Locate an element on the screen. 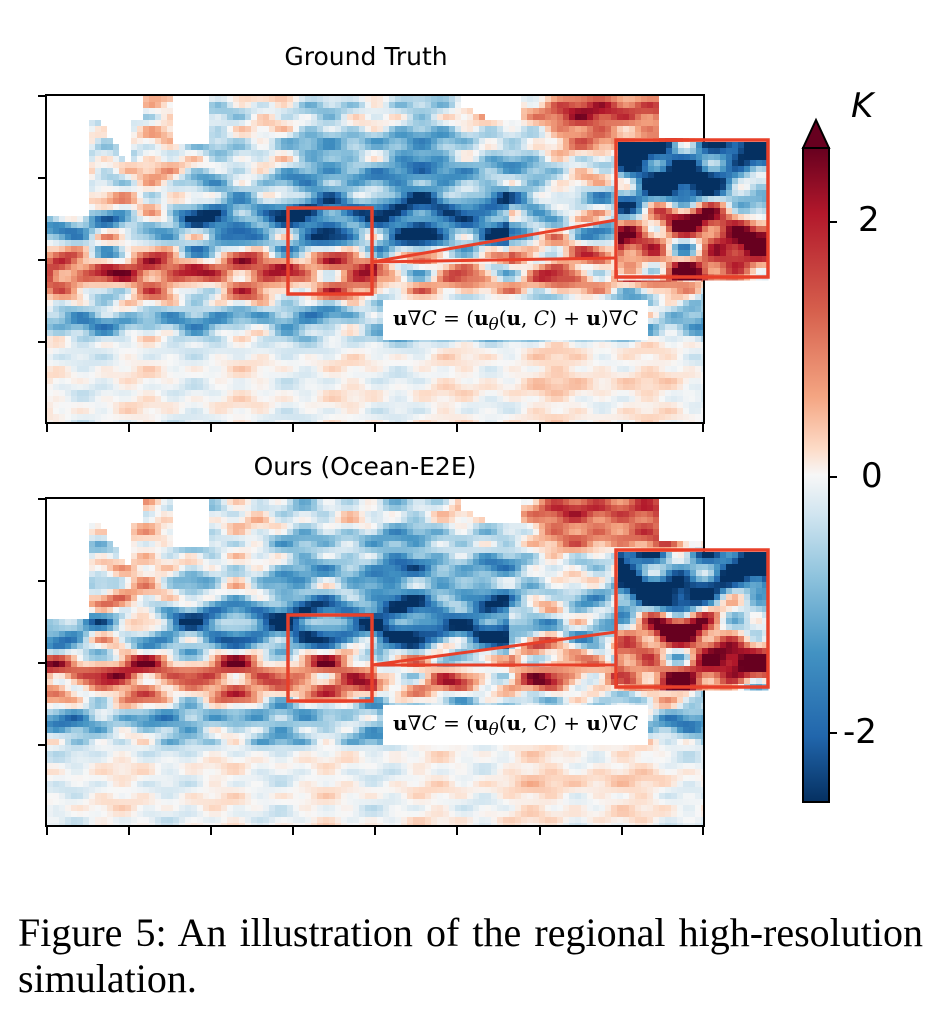 Image resolution: width=941 pixels, height=1011 pixels. equation-label-2: u∇C = (uθ(u, C) + u)∇C is located at coordinates (515, 725).